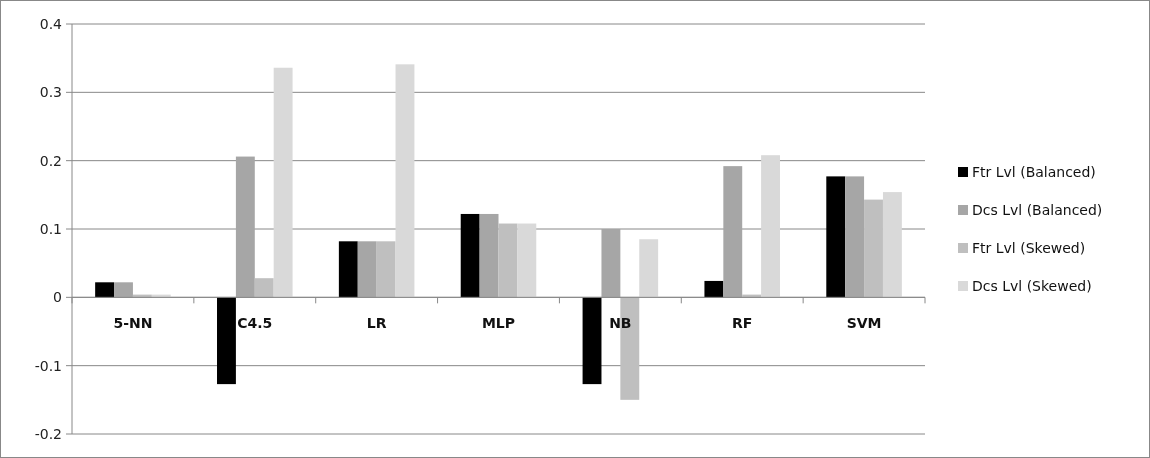  What do you see at coordinates (51, 23) in the screenshot?
I see `y-tick-label: 0.4` at bounding box center [51, 23].